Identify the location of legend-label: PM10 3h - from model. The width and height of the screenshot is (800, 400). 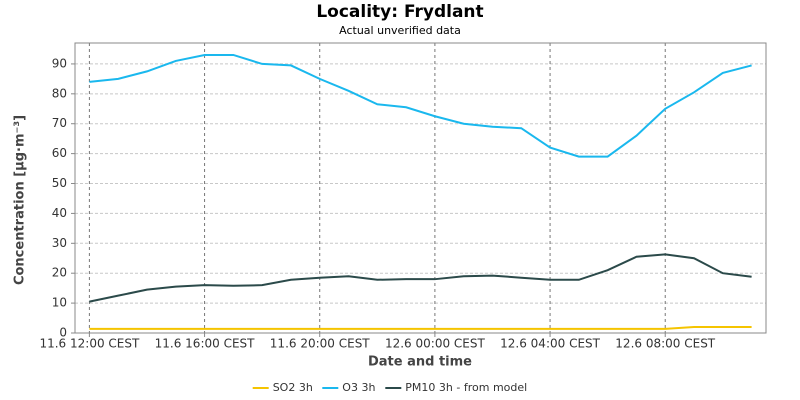
(466, 387).